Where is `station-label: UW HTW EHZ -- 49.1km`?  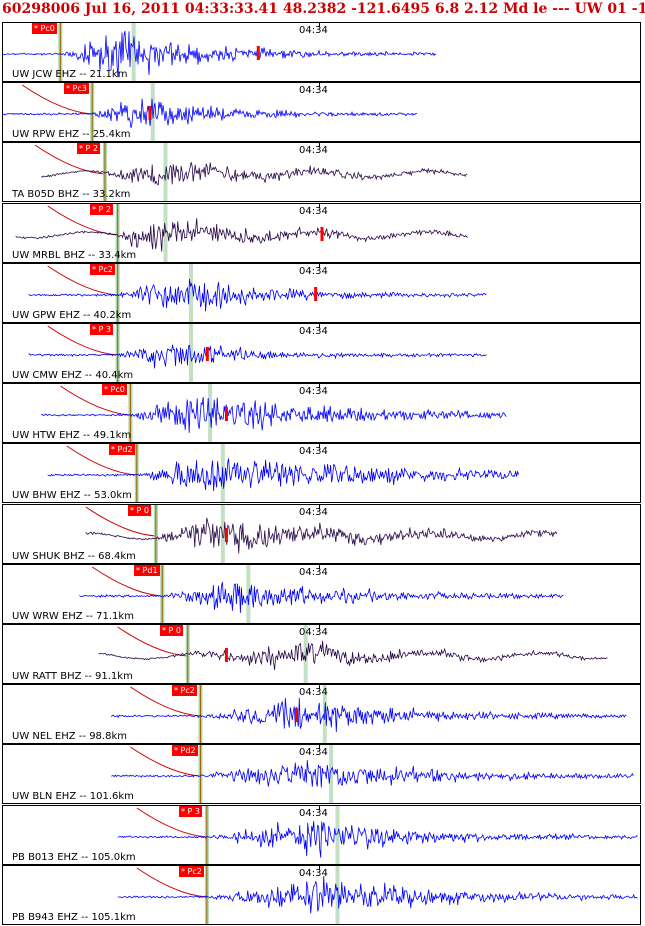
station-label: UW HTW EHZ -- 49.1km is located at coordinates (72, 435).